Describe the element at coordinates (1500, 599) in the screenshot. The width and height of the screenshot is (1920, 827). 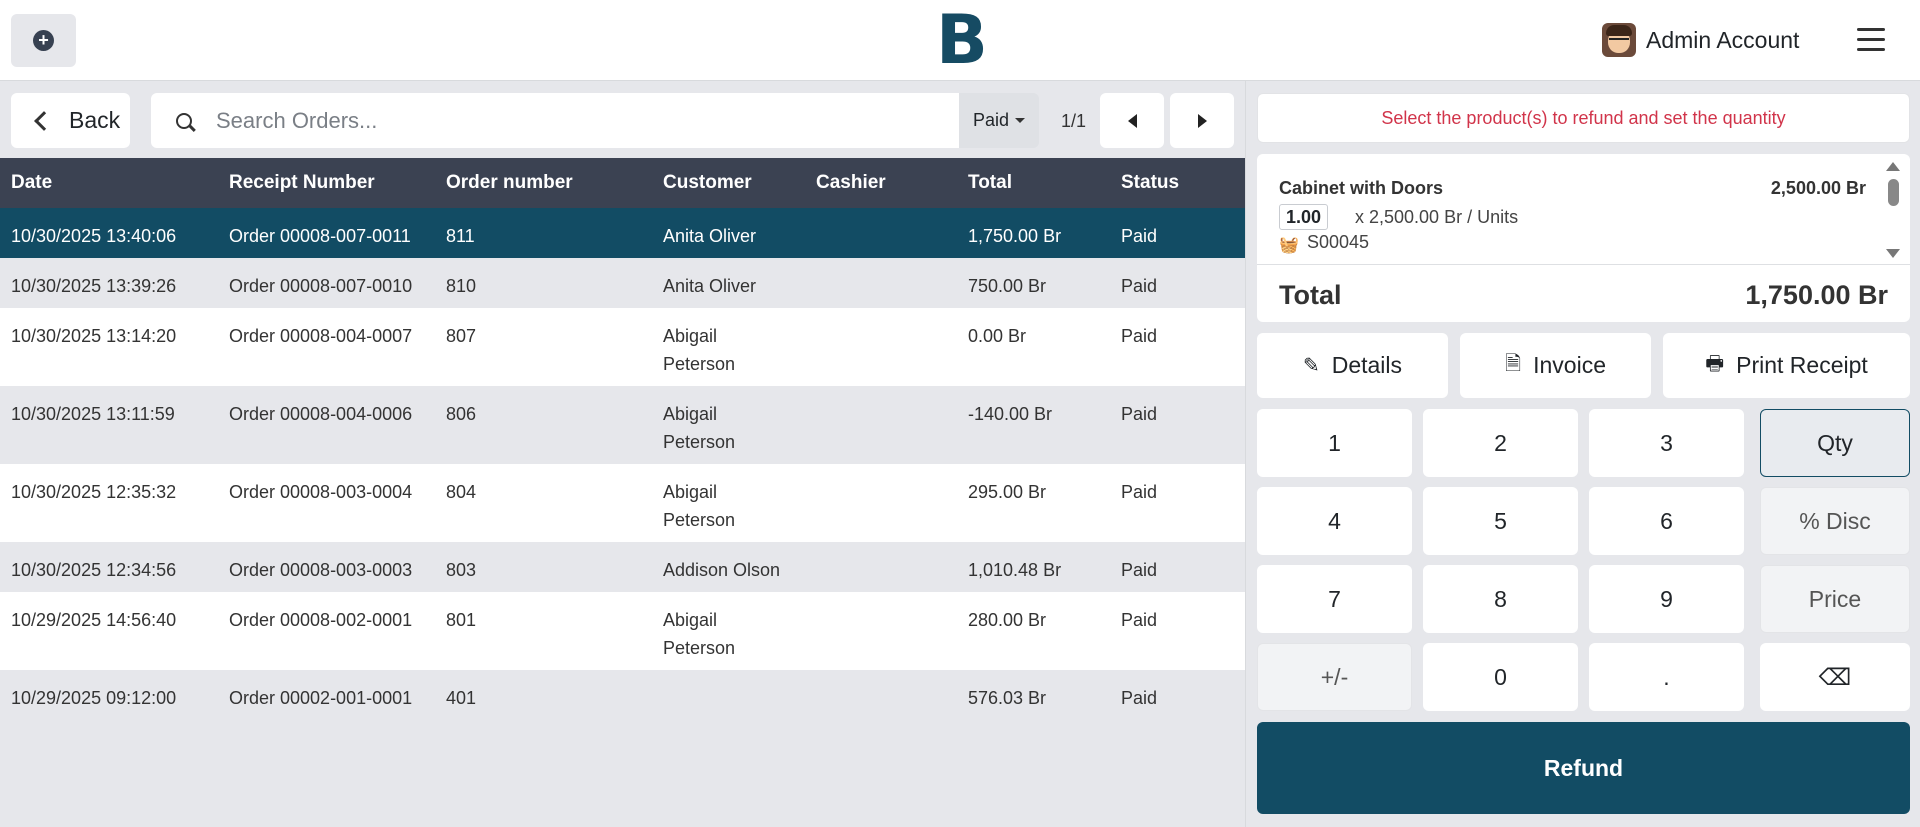
I see `numpad-key-8: 8` at that location.